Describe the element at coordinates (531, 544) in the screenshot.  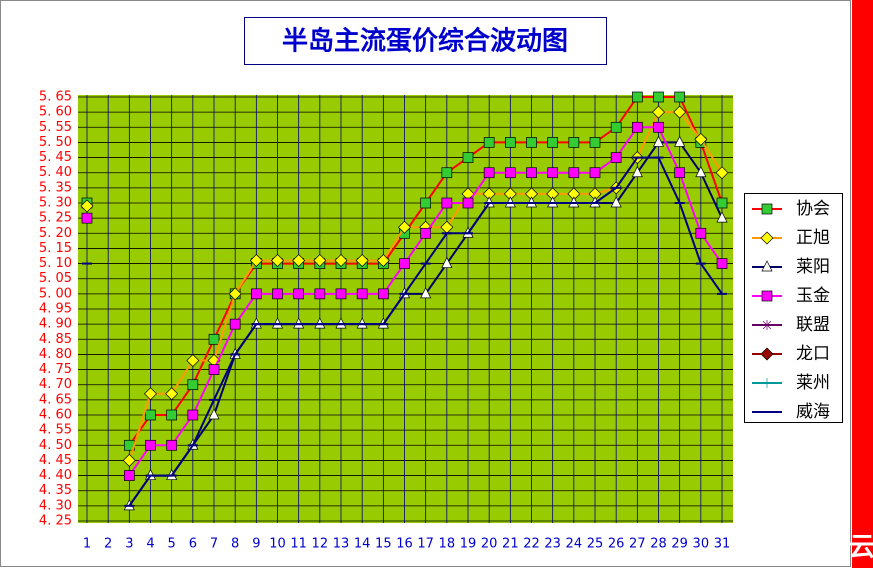
I see `x-tick-label: 22` at that location.